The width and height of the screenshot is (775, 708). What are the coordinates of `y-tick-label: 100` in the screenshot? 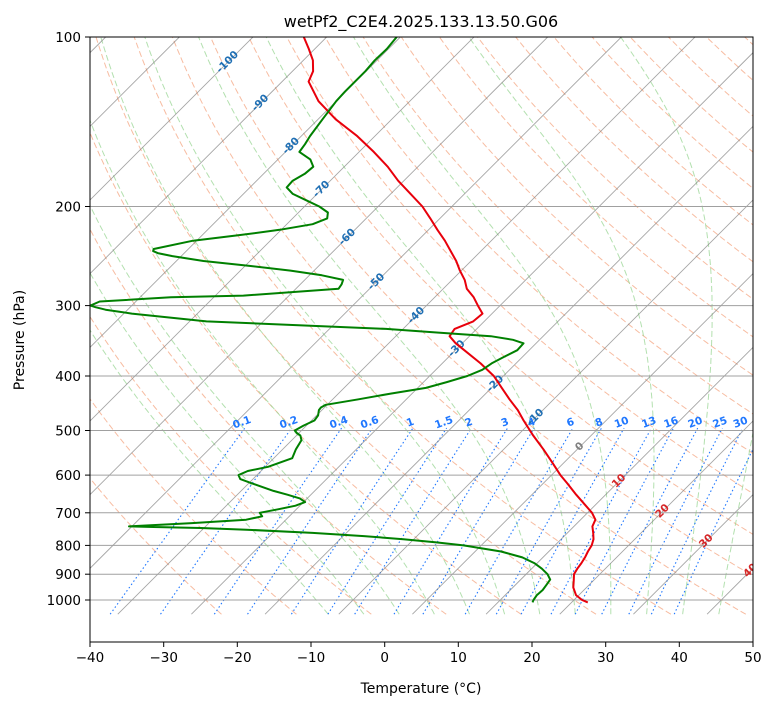 It's located at (68, 38).